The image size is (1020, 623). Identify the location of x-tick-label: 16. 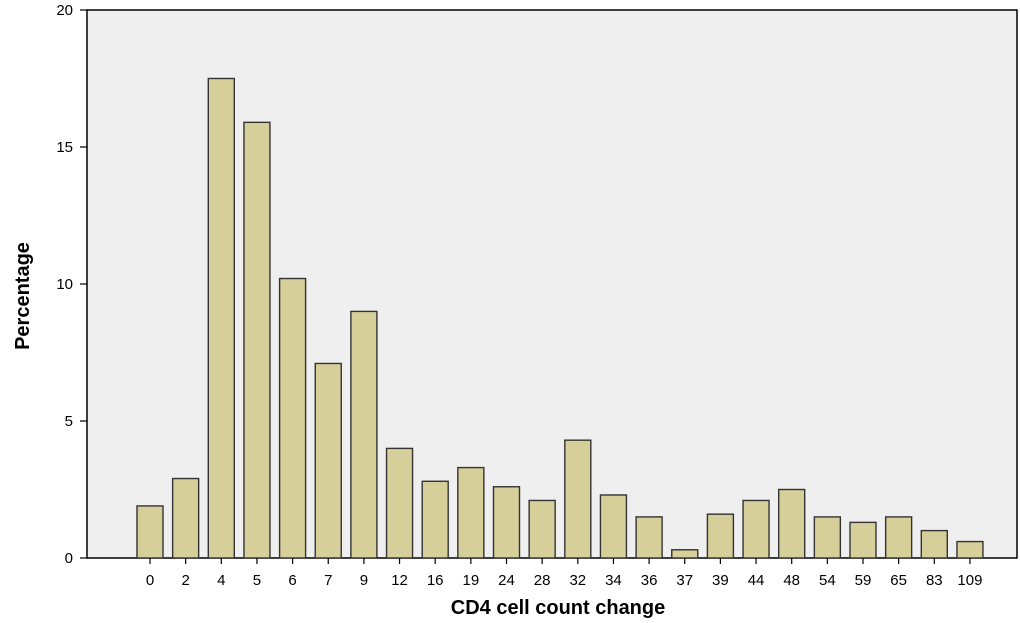
(435, 580).